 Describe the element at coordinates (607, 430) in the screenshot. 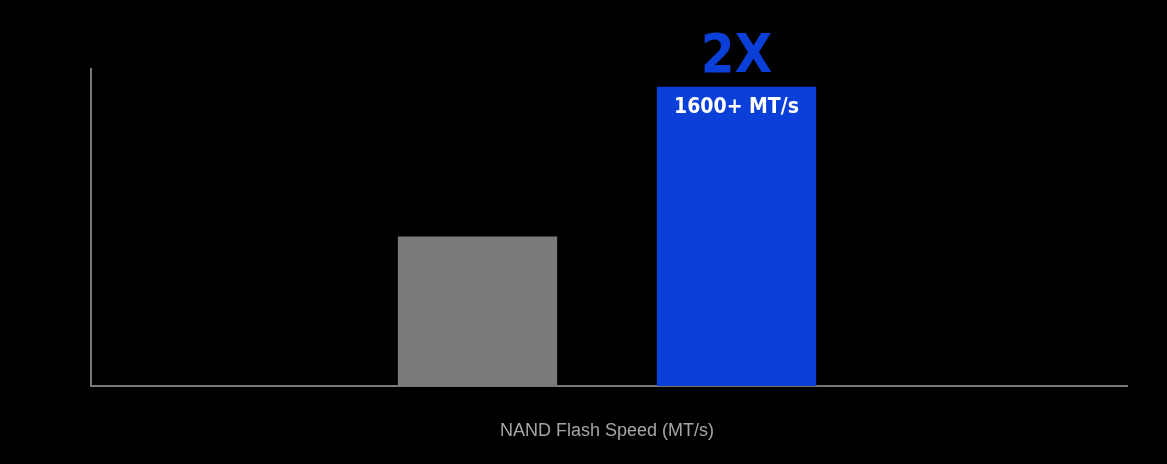

I see `x-axis-title: NAND Flash Speed (MT/s)` at that location.